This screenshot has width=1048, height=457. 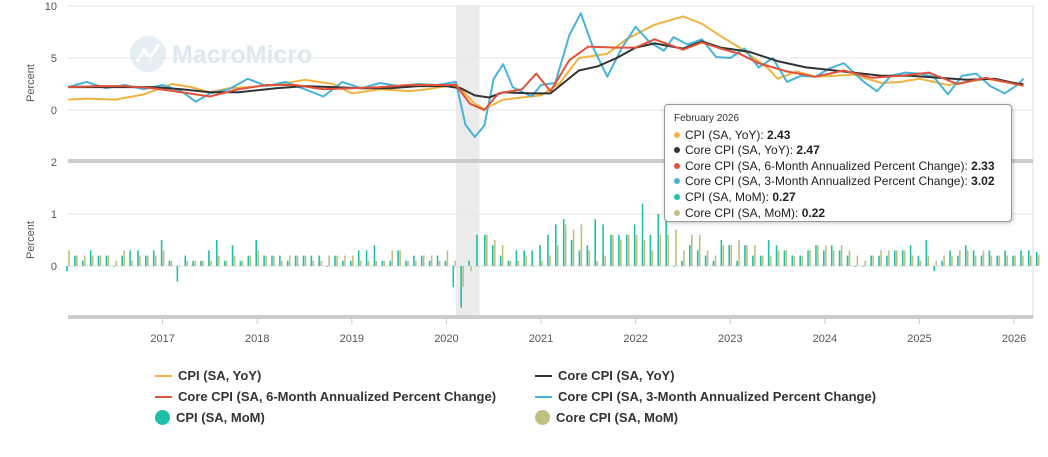 I want to click on tooltip-value: 2.47, so click(x=808, y=150).